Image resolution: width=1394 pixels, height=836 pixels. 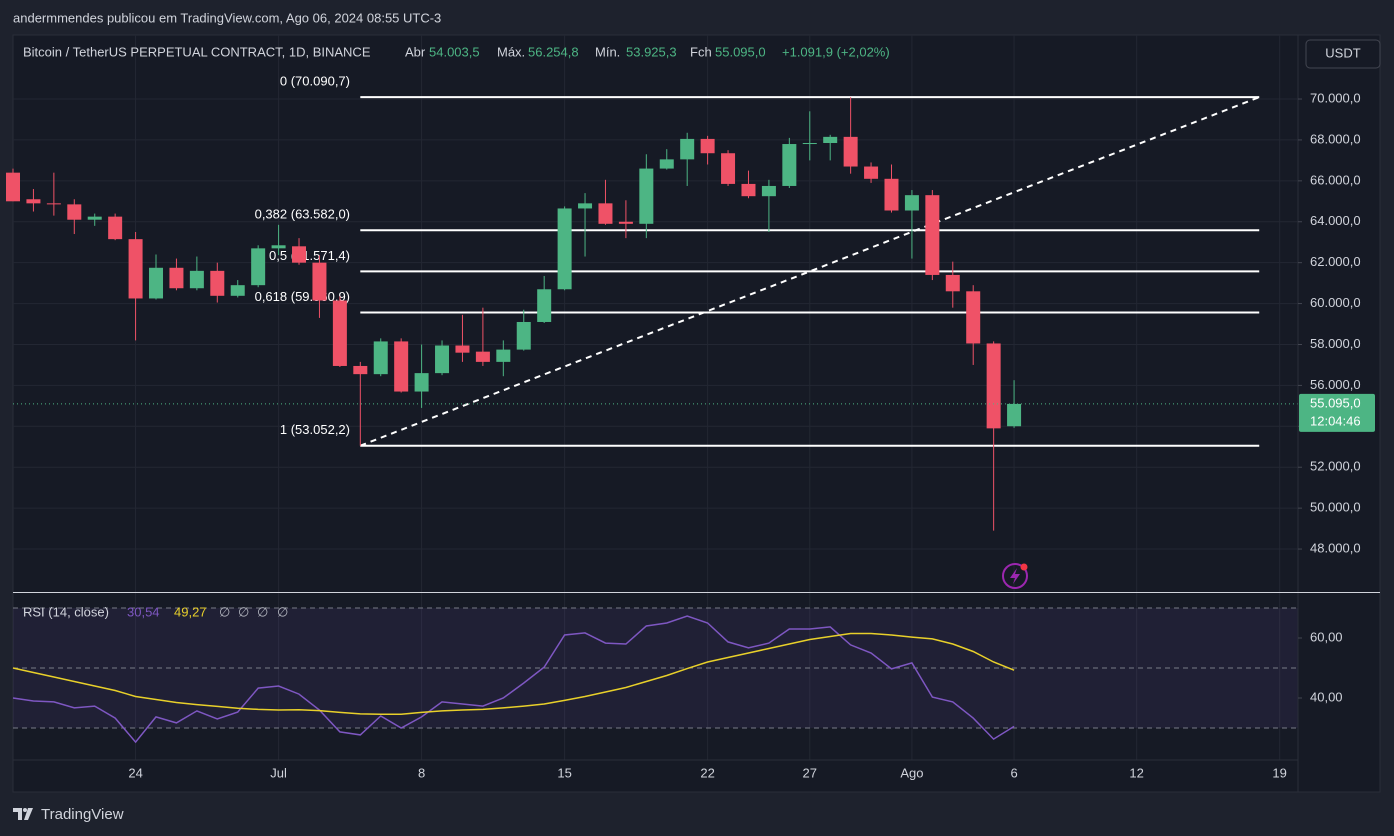 I want to click on fib-level-label: 1 (53.052,2), so click(x=315, y=429).